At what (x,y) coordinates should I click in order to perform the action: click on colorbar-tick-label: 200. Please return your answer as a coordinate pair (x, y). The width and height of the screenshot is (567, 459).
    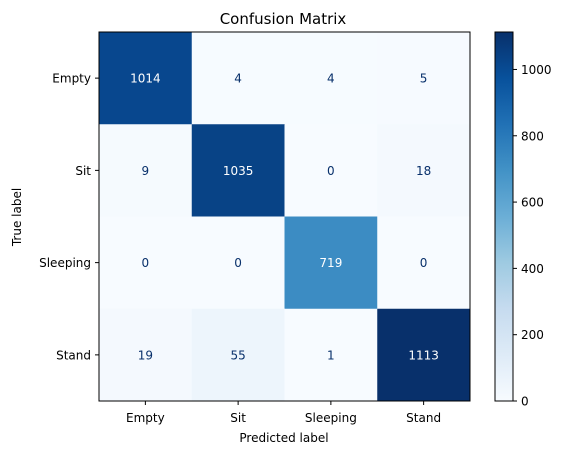
    Looking at the image, I should click on (532, 335).